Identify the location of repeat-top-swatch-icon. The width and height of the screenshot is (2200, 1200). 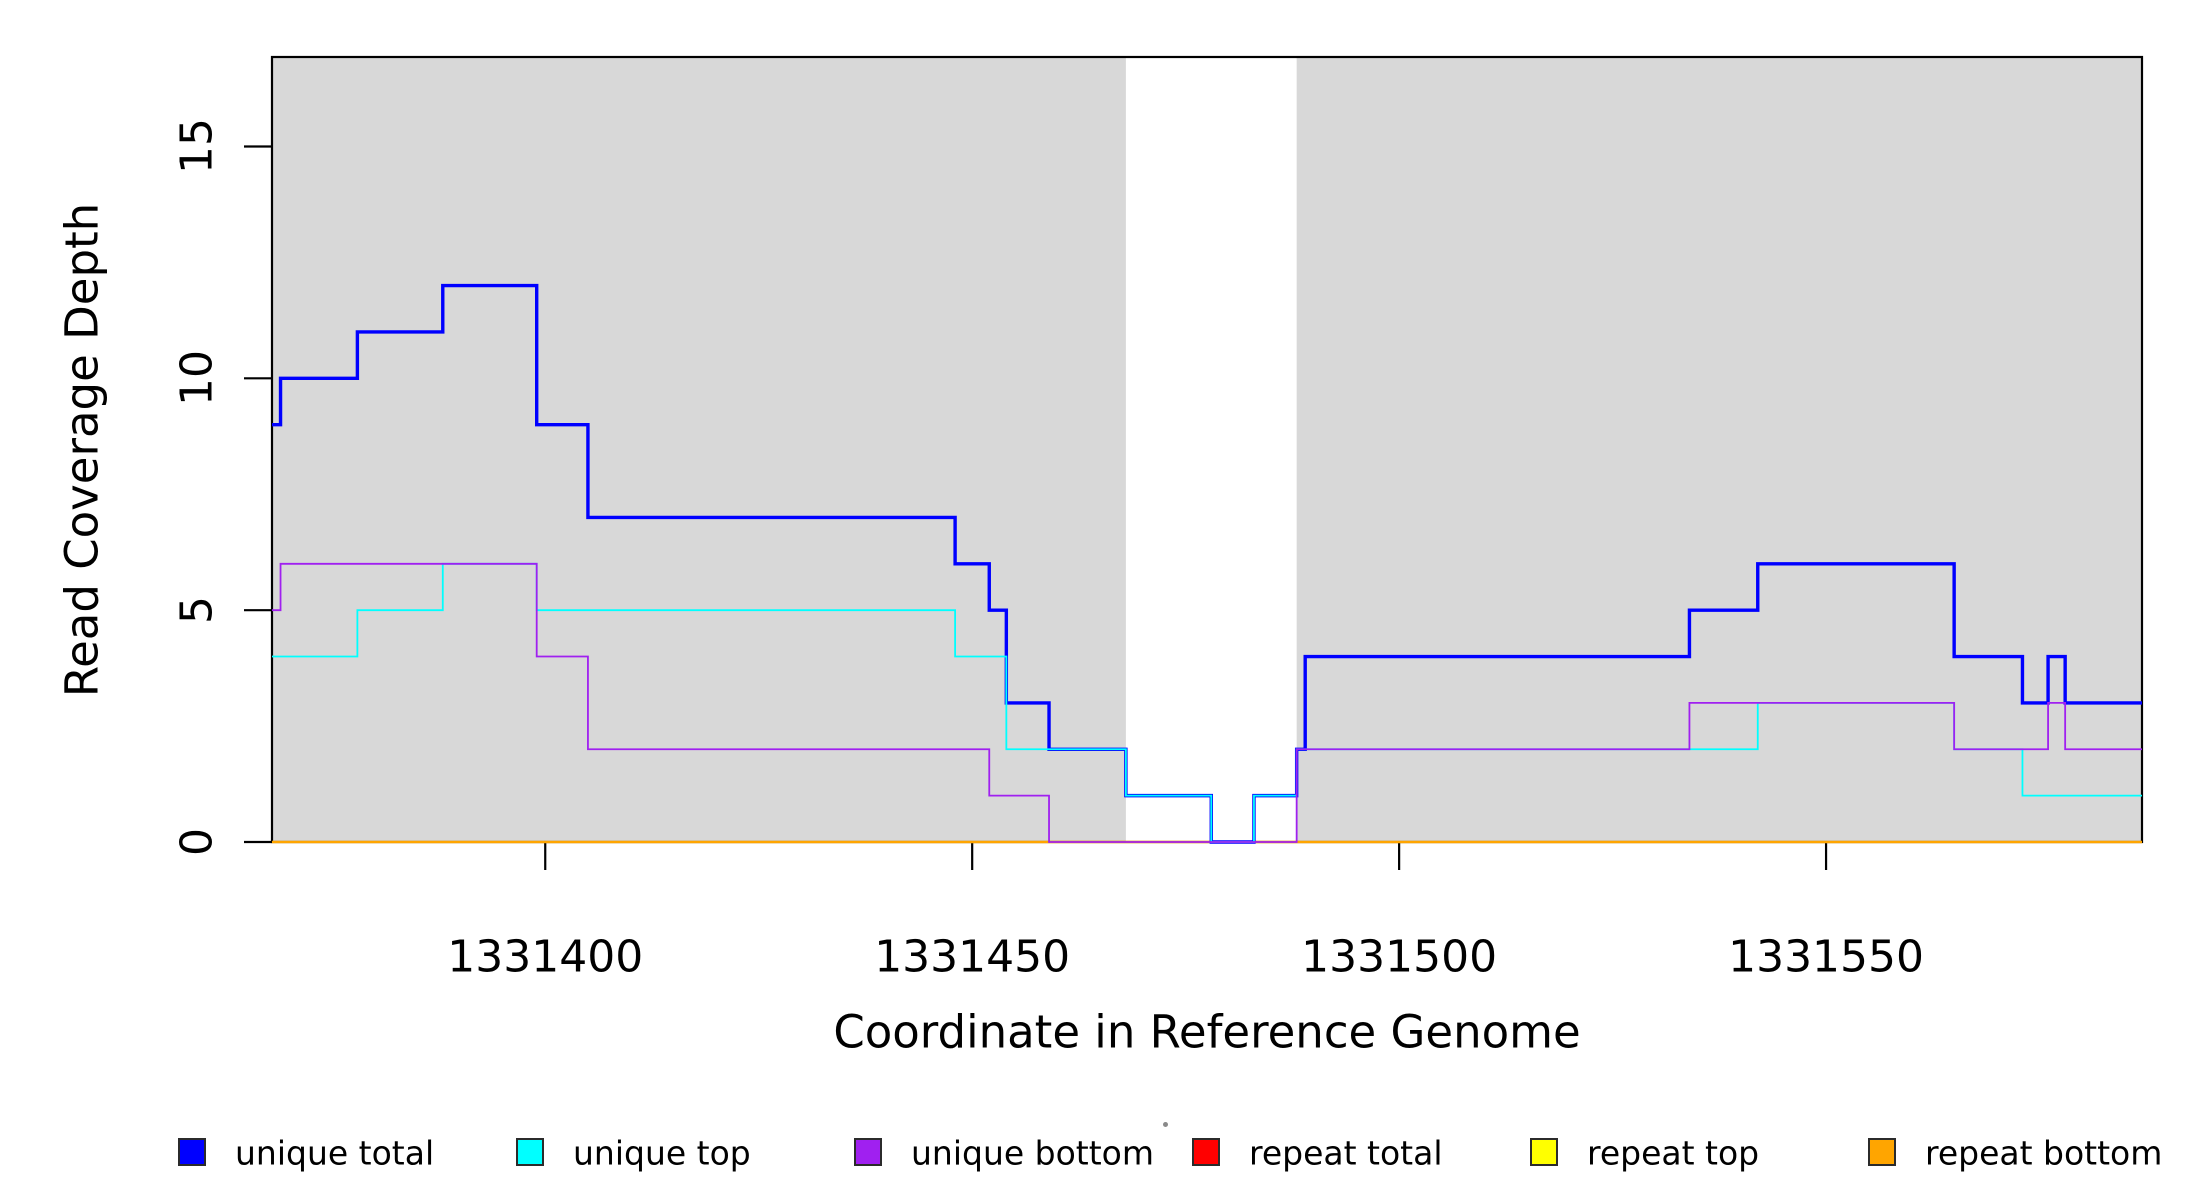
(1544, 1152).